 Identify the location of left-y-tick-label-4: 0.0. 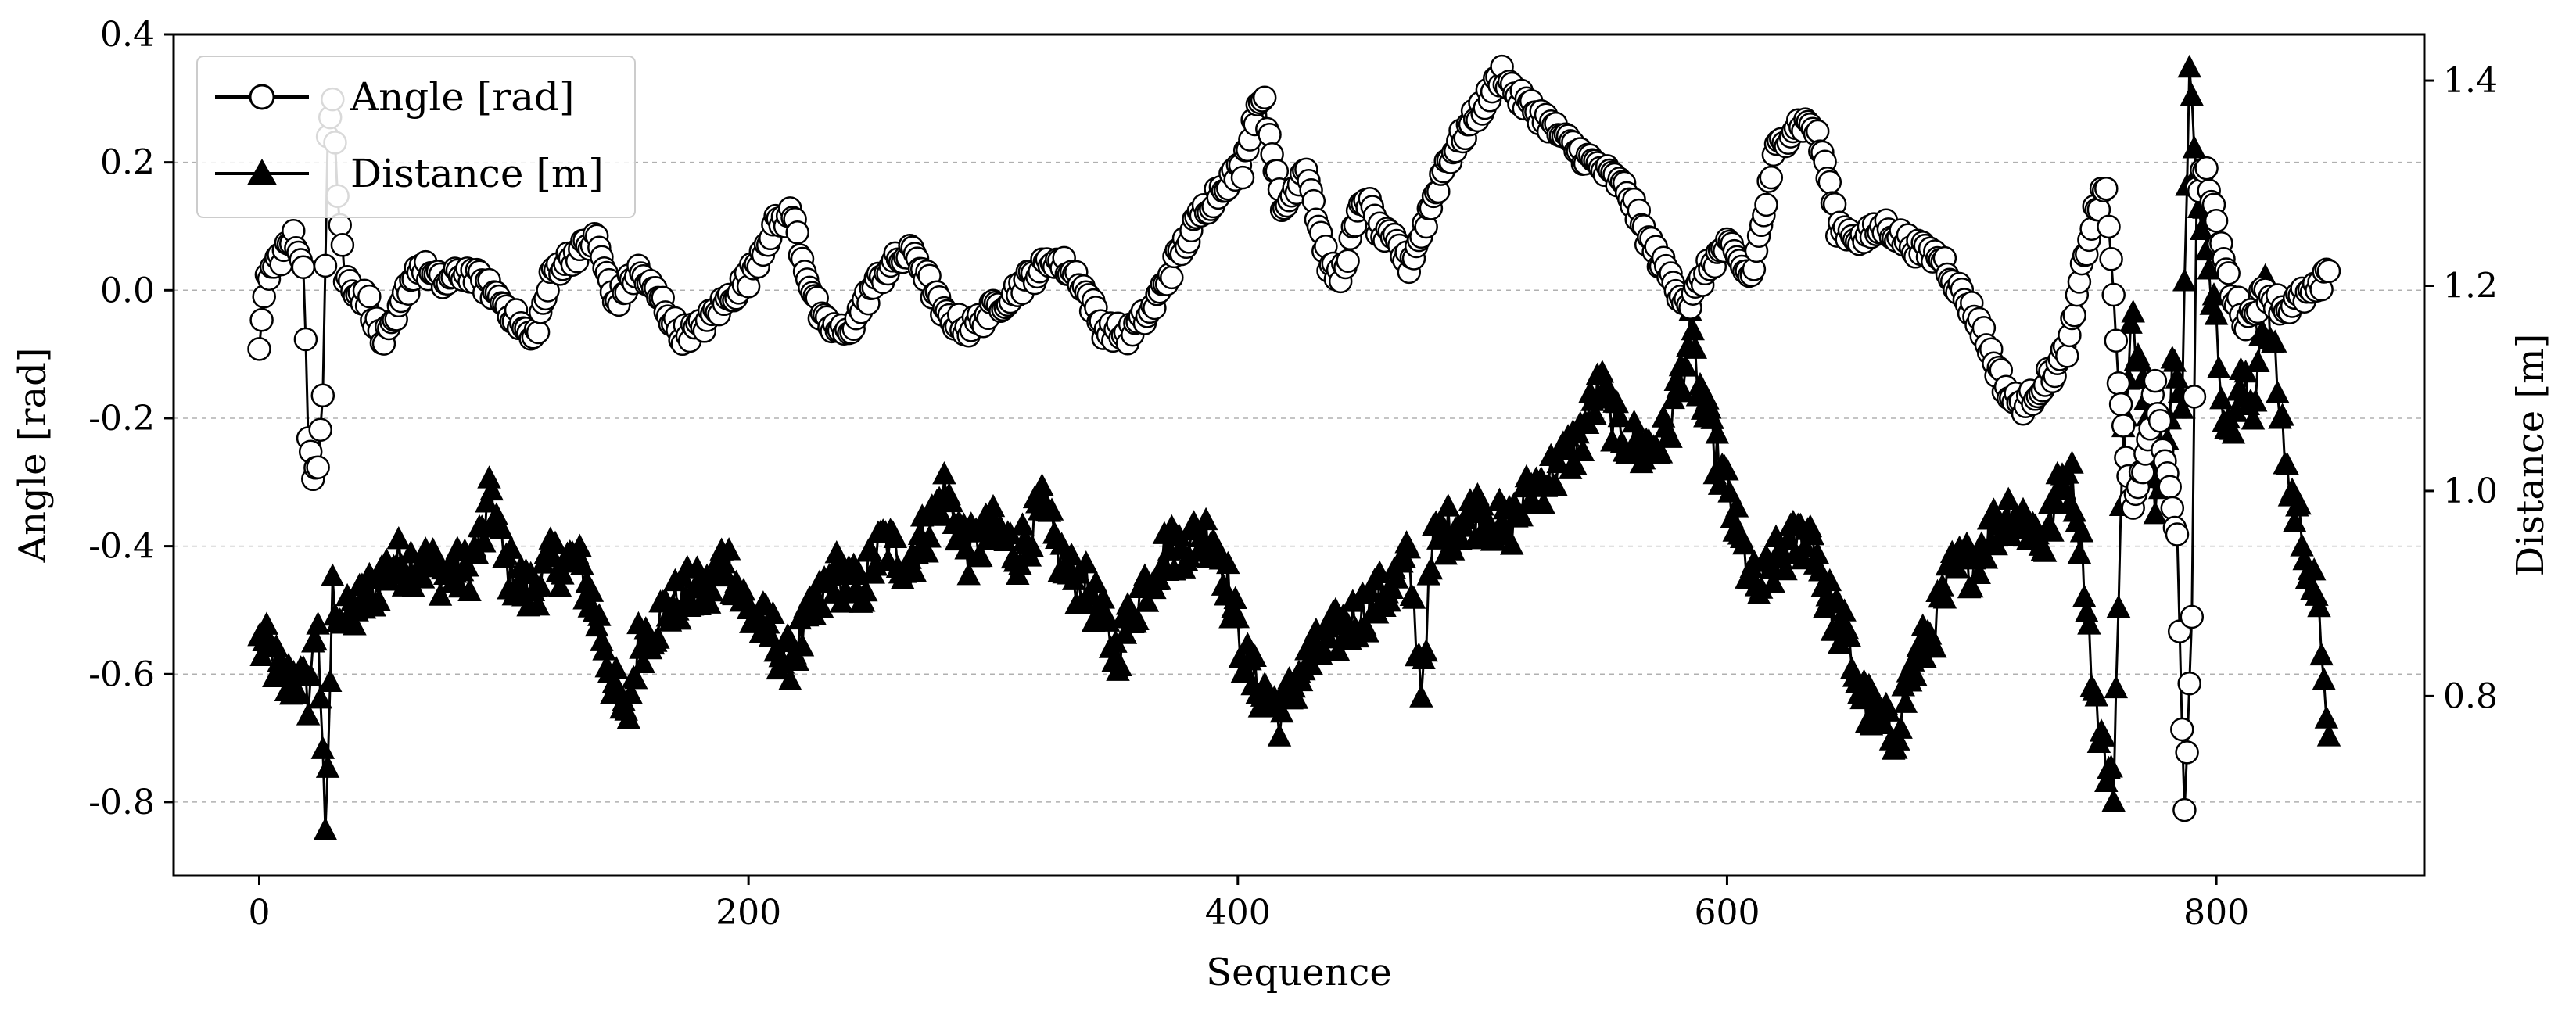
(127, 291).